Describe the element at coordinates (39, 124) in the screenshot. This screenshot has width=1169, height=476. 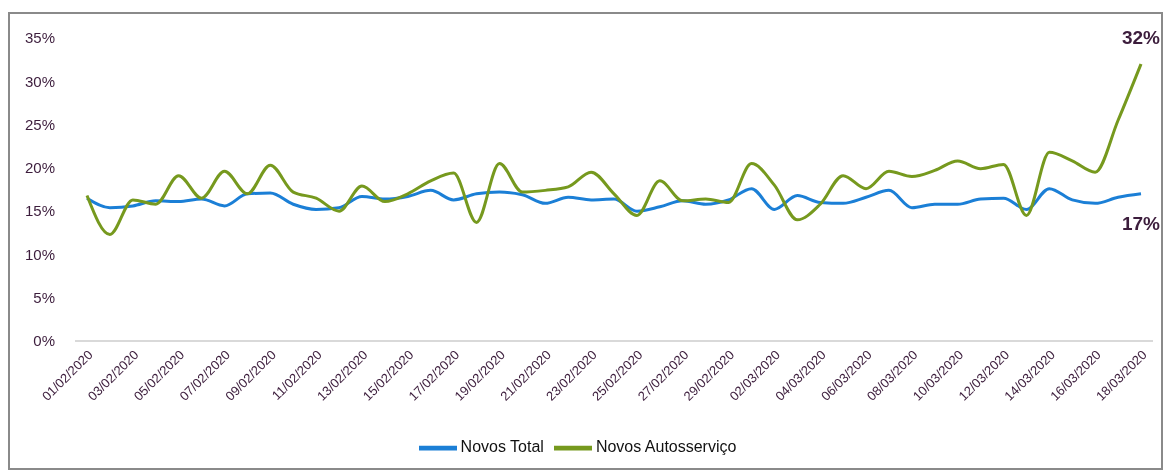
I see `y-tick-label: 25%` at that location.